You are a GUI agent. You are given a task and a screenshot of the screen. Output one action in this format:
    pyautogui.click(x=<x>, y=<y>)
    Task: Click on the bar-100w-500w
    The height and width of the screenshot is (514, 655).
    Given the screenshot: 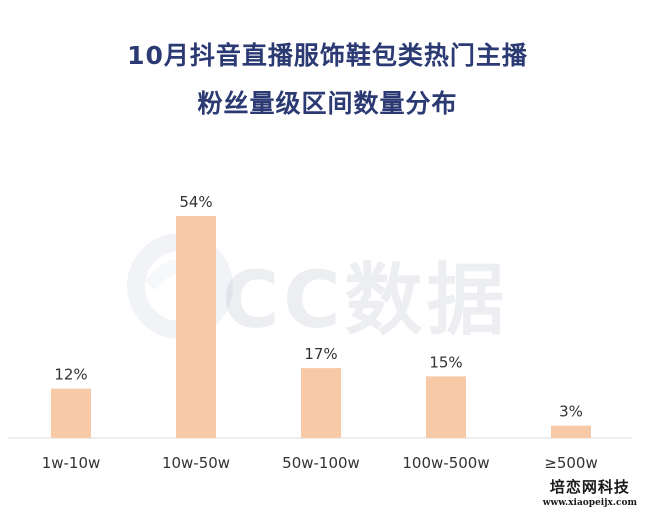 What is the action you would take?
    pyautogui.click(x=446, y=407)
    